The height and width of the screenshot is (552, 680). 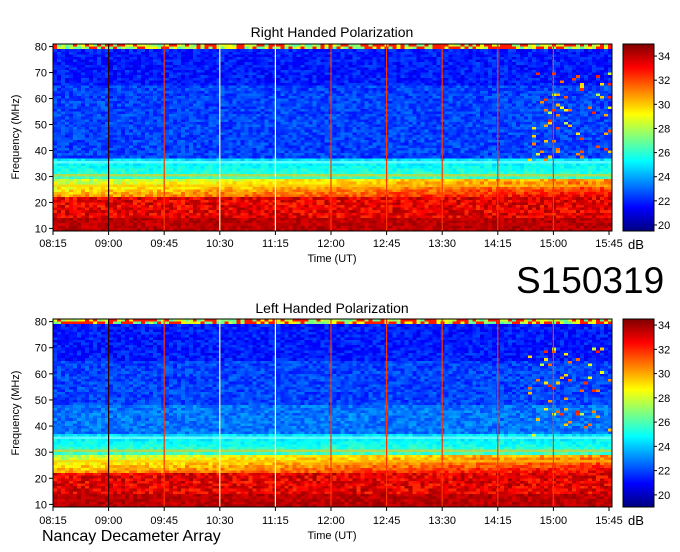 What do you see at coordinates (590, 280) in the screenshot?
I see `observation-id: S150319` at bounding box center [590, 280].